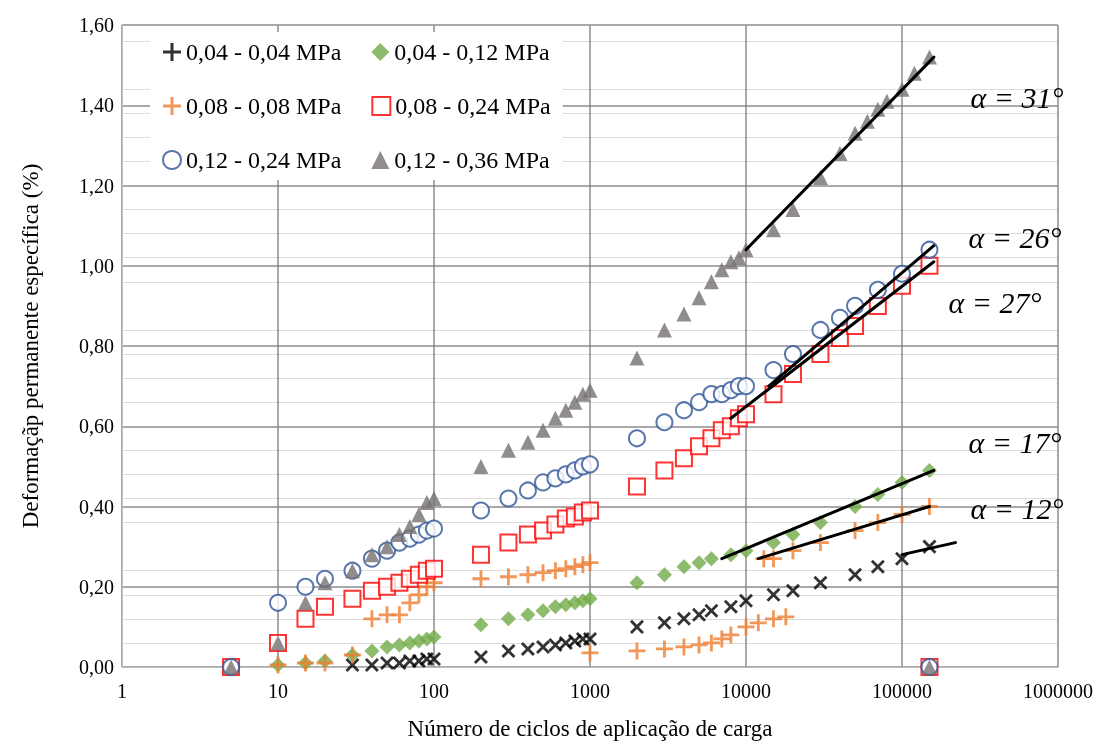  Describe the element at coordinates (96, 586) in the screenshot. I see `y-tick-label: 0,20` at that location.